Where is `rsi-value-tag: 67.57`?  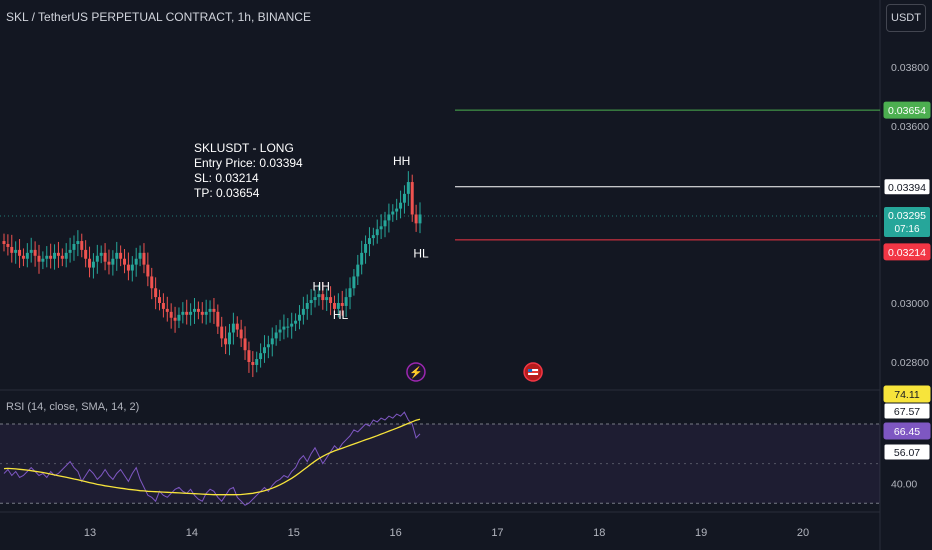
rsi-value-tag: 67.57 is located at coordinates (907, 411).